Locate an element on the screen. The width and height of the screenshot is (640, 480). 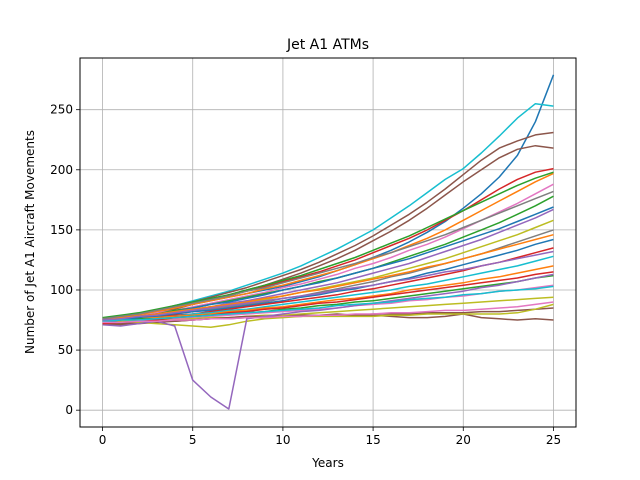
chart-title: Jet A1 ATMs is located at coordinates (327, 45).